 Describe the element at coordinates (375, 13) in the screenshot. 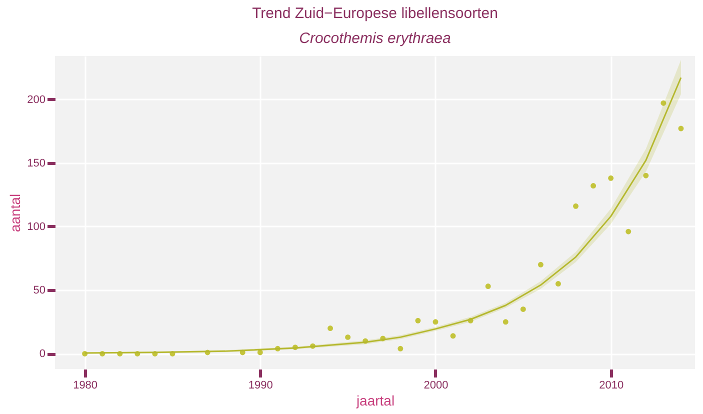

I see `chart-title: Trend Zuid−Europese libellensoorten` at that location.